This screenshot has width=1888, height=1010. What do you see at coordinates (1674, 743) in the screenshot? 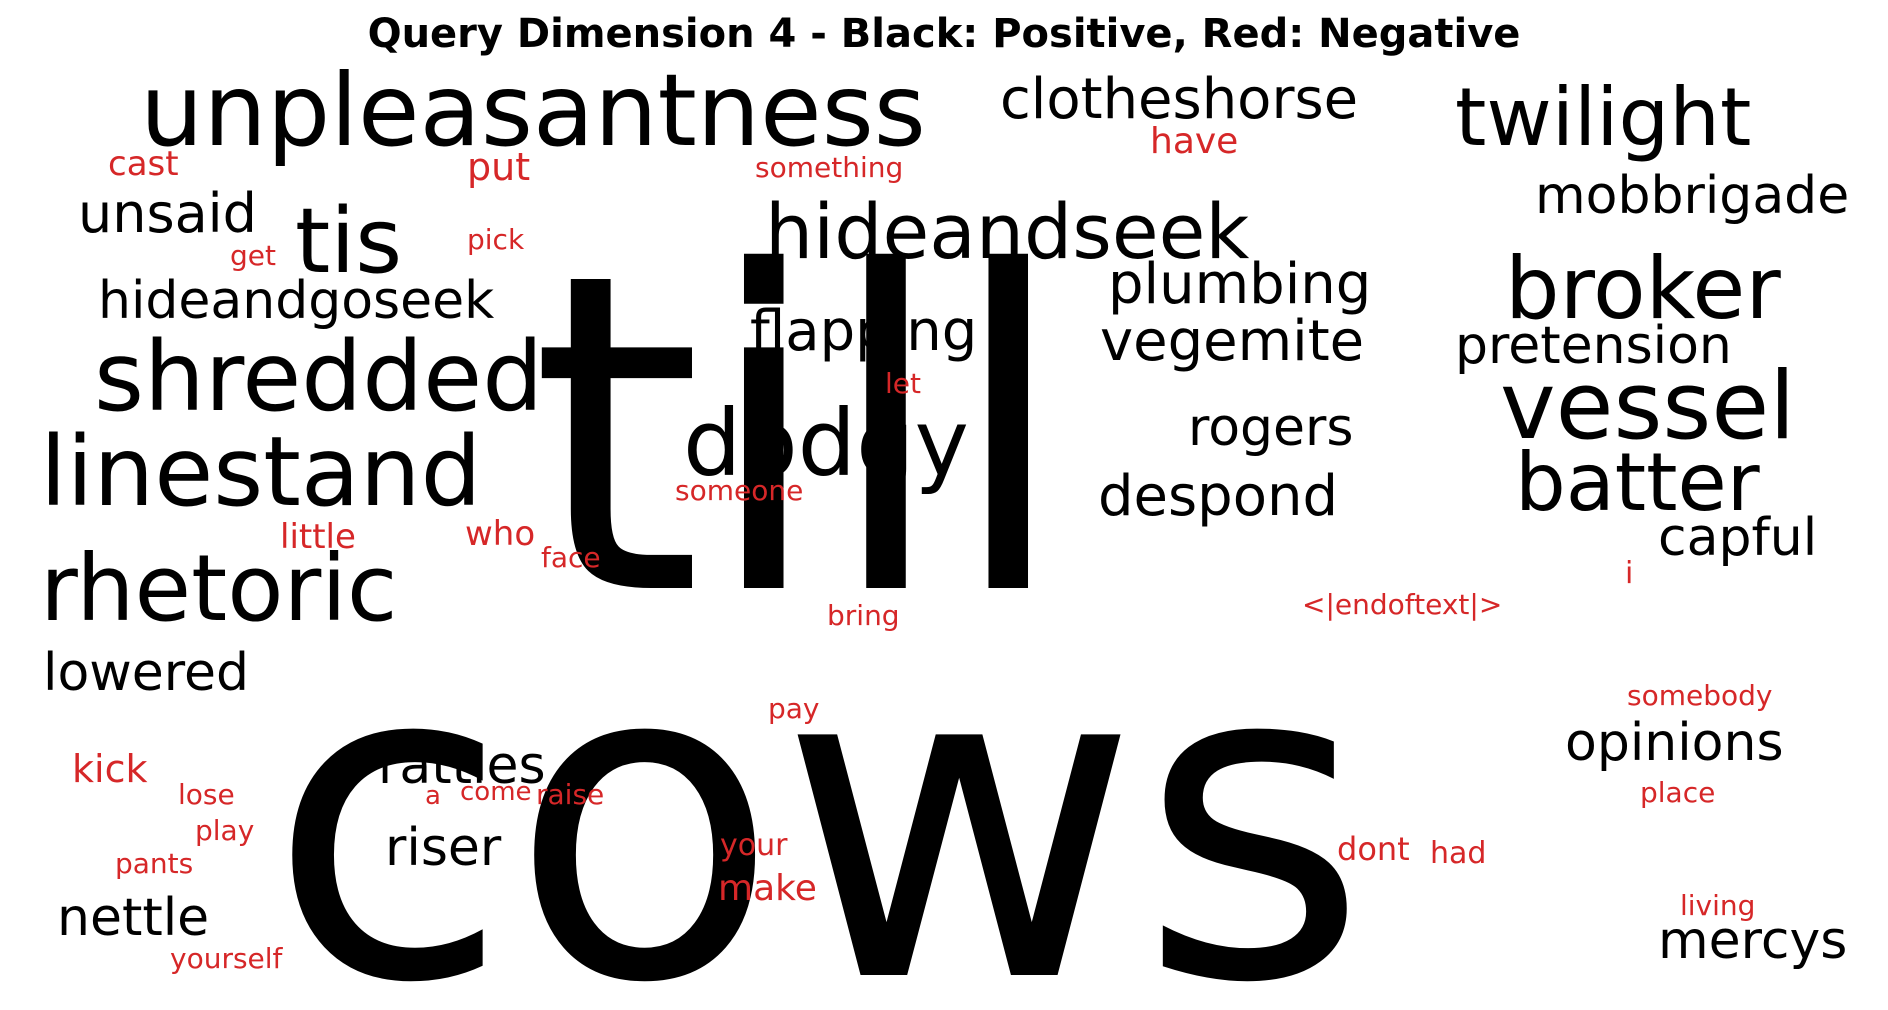
I see `word-positive: opinions` at bounding box center [1674, 743].